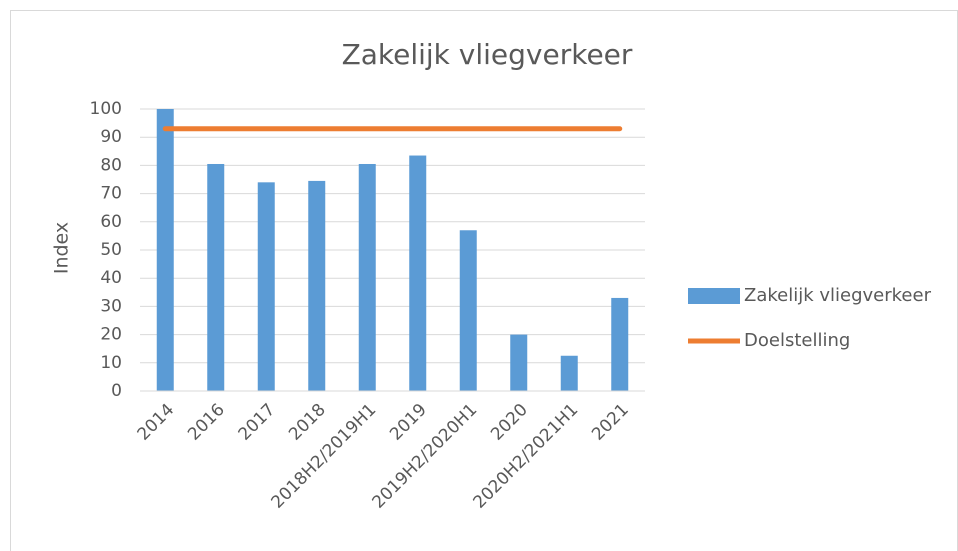 This screenshot has height=551, width=958. What do you see at coordinates (797, 340) in the screenshot?
I see `legend-label: Doelstelling` at bounding box center [797, 340].